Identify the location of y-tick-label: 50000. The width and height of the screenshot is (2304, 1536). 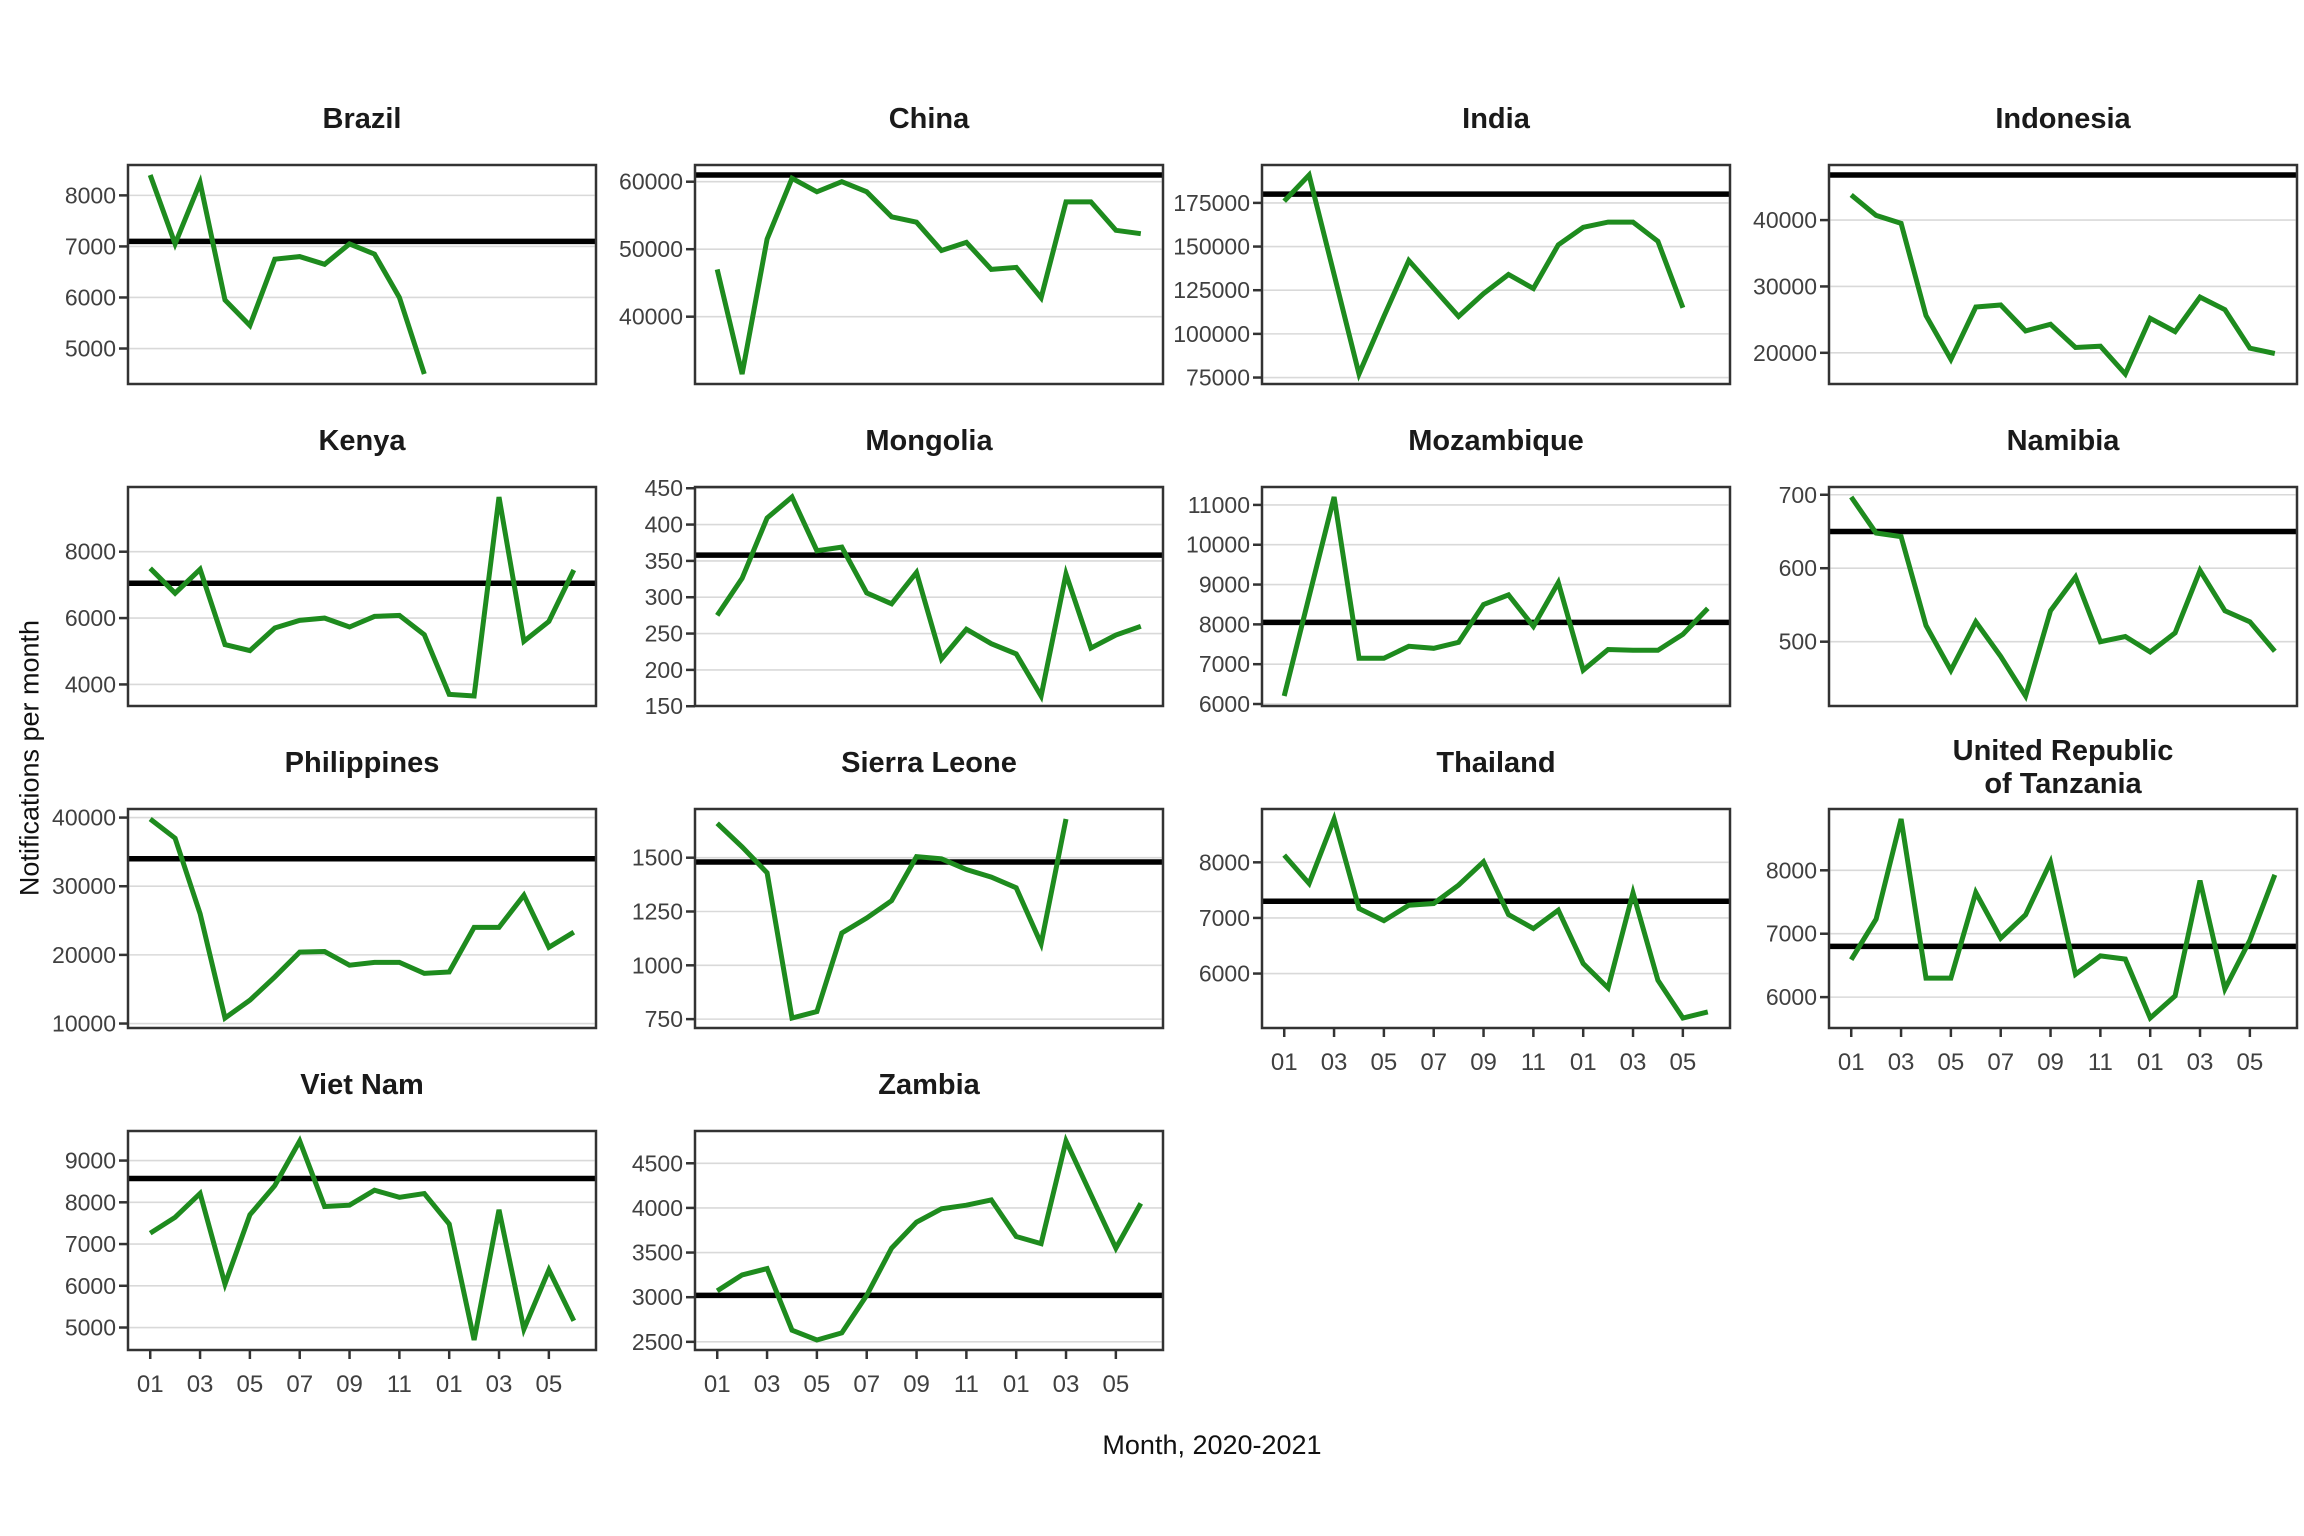
(651, 249).